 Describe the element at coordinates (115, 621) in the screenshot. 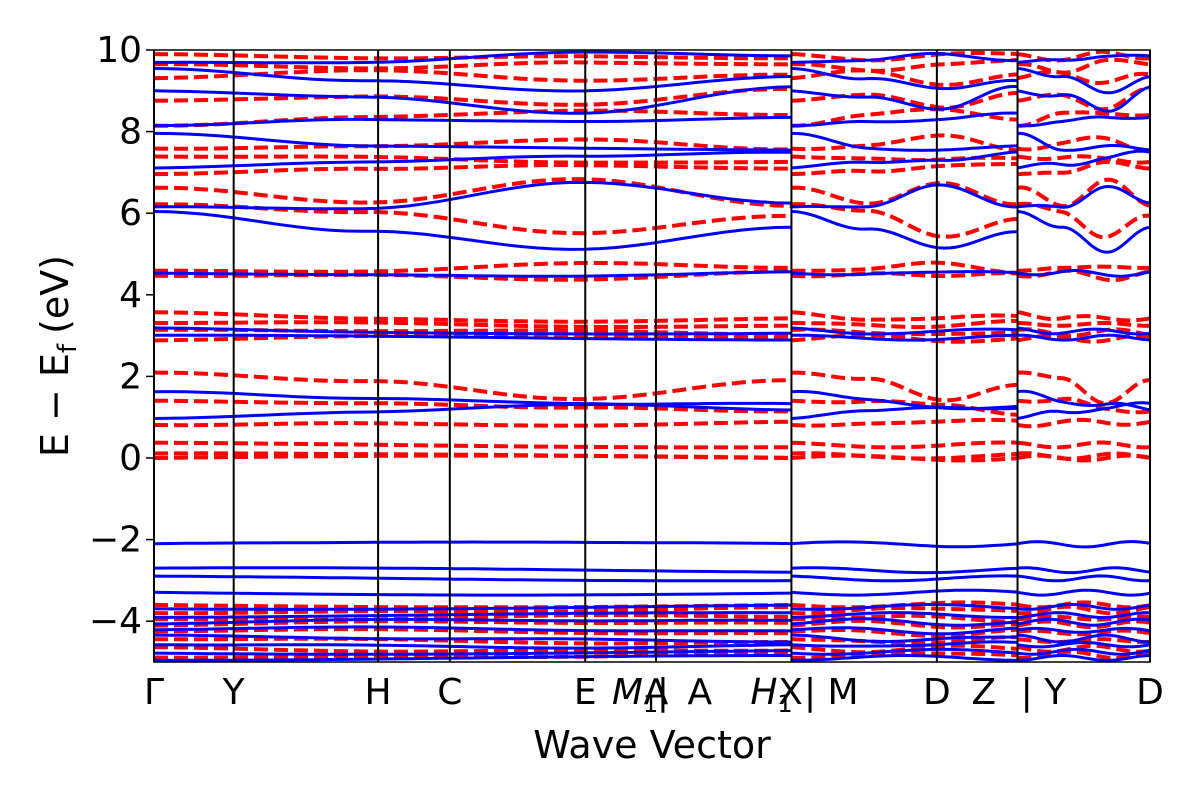

I see `y-tick-label: −4` at that location.